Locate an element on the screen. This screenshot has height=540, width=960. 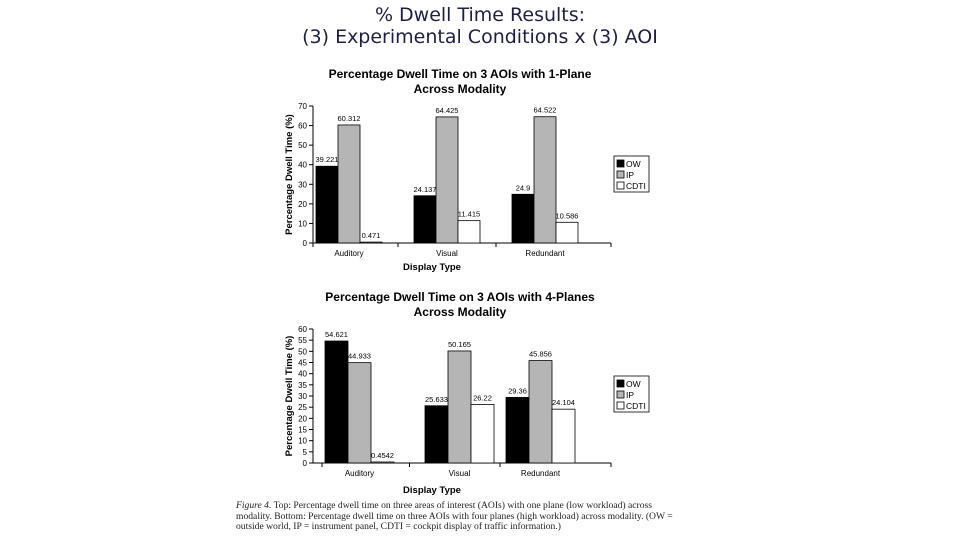
chart1-y-tick-label: 50 is located at coordinates (302, 145).